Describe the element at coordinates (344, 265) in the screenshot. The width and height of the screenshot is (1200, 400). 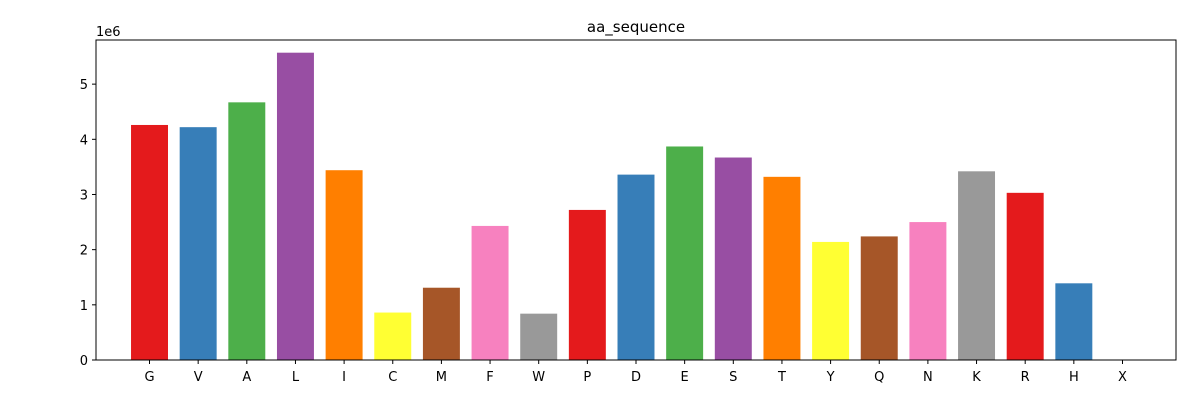
I see `bar-I` at that location.